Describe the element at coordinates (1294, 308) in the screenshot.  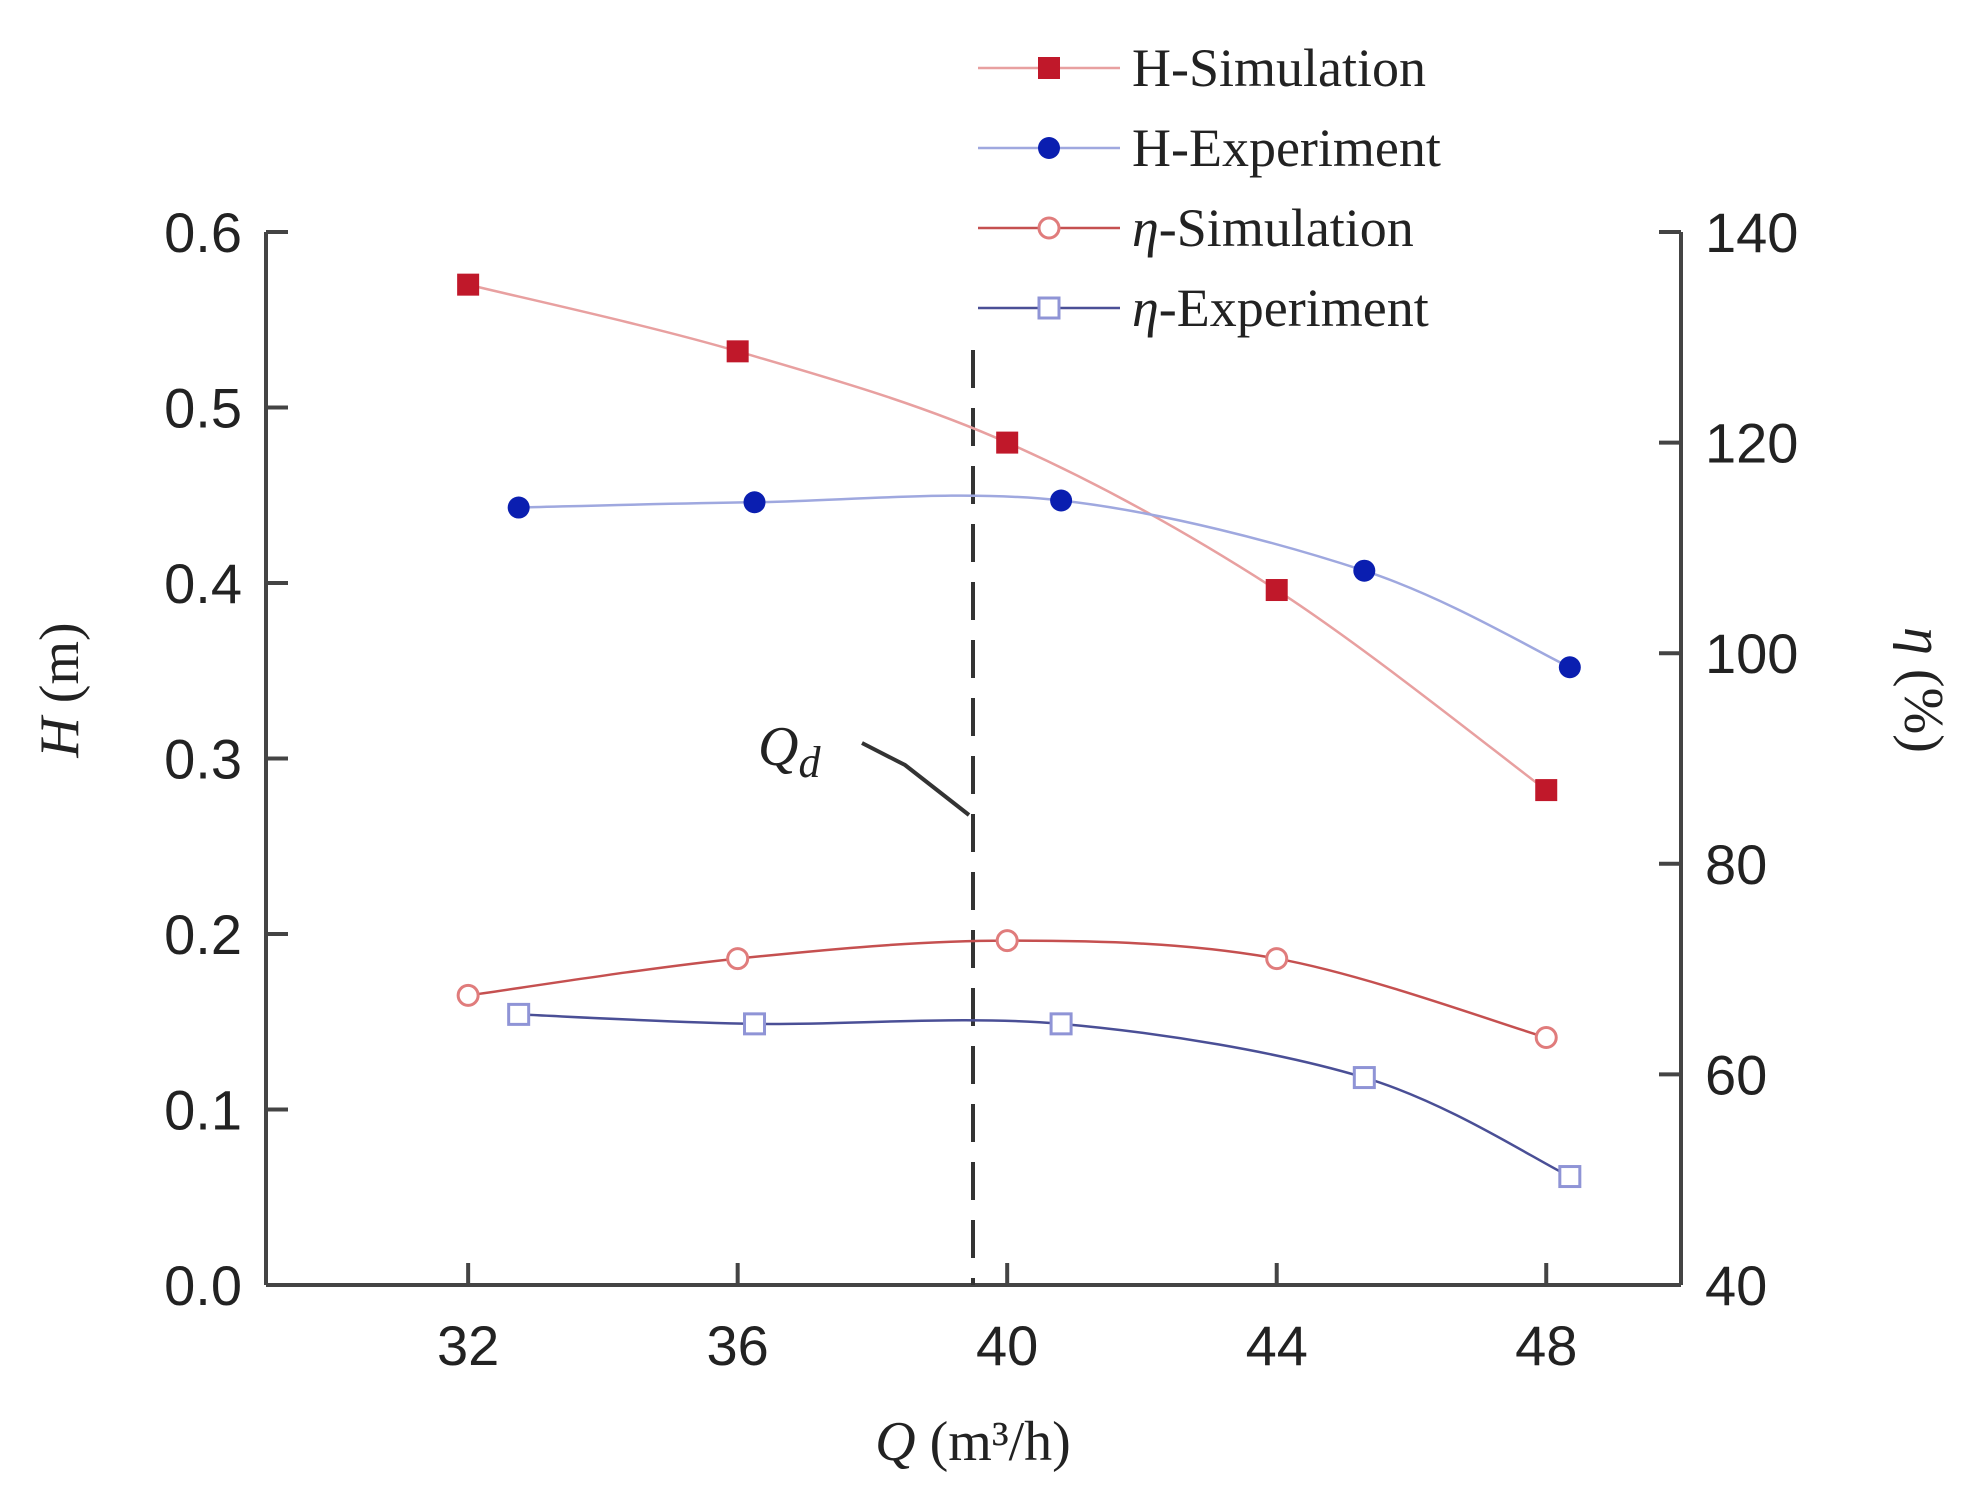
I see `legend-label-rest: -Experiment` at that location.